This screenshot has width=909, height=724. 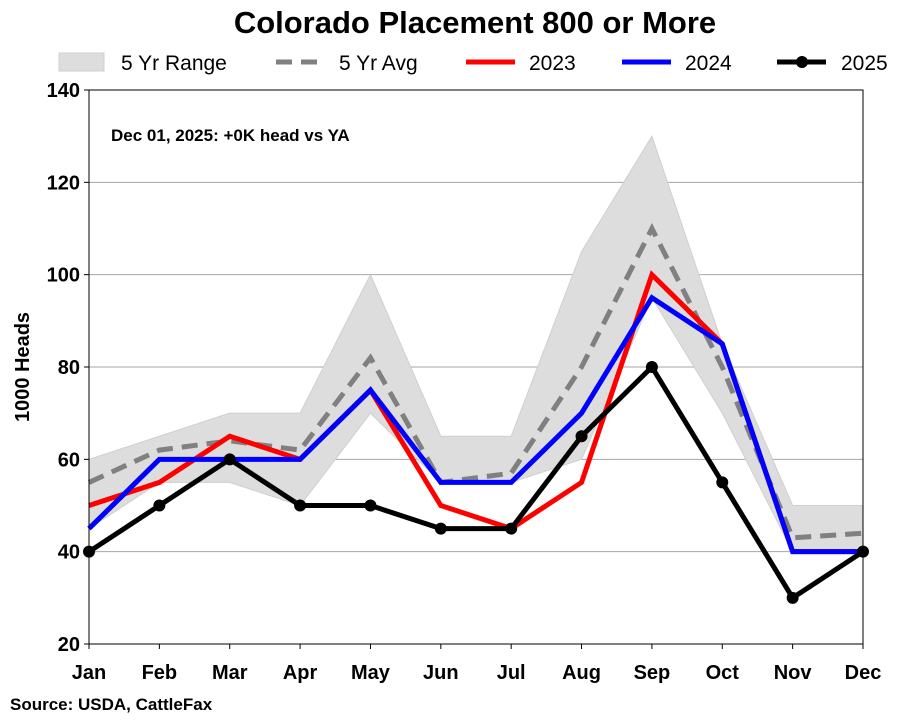 What do you see at coordinates (477, 664) in the screenshot?
I see `x-axis-ticks: Jan Feb Mar Apr May Jun Jul Aug Sep Oct Nov Dec` at bounding box center [477, 664].